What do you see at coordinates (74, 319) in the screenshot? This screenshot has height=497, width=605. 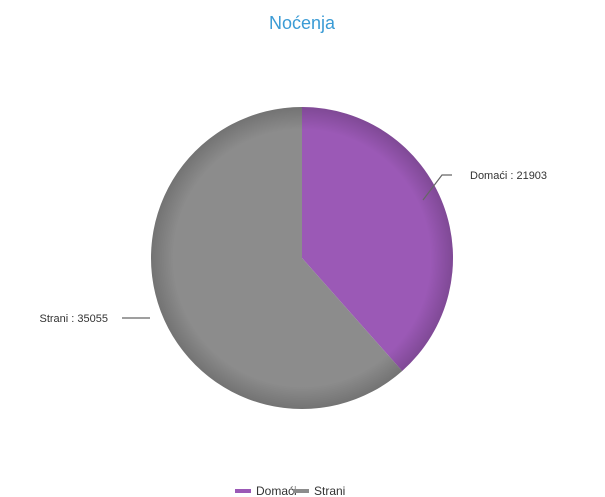 I see `data-label-strani: Strani : 35055` at bounding box center [74, 319].